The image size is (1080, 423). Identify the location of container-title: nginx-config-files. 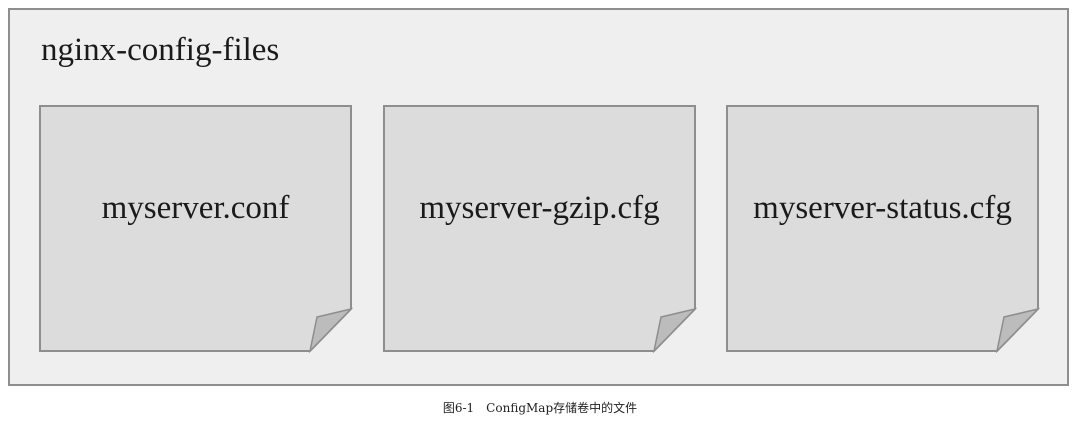
(160, 50).